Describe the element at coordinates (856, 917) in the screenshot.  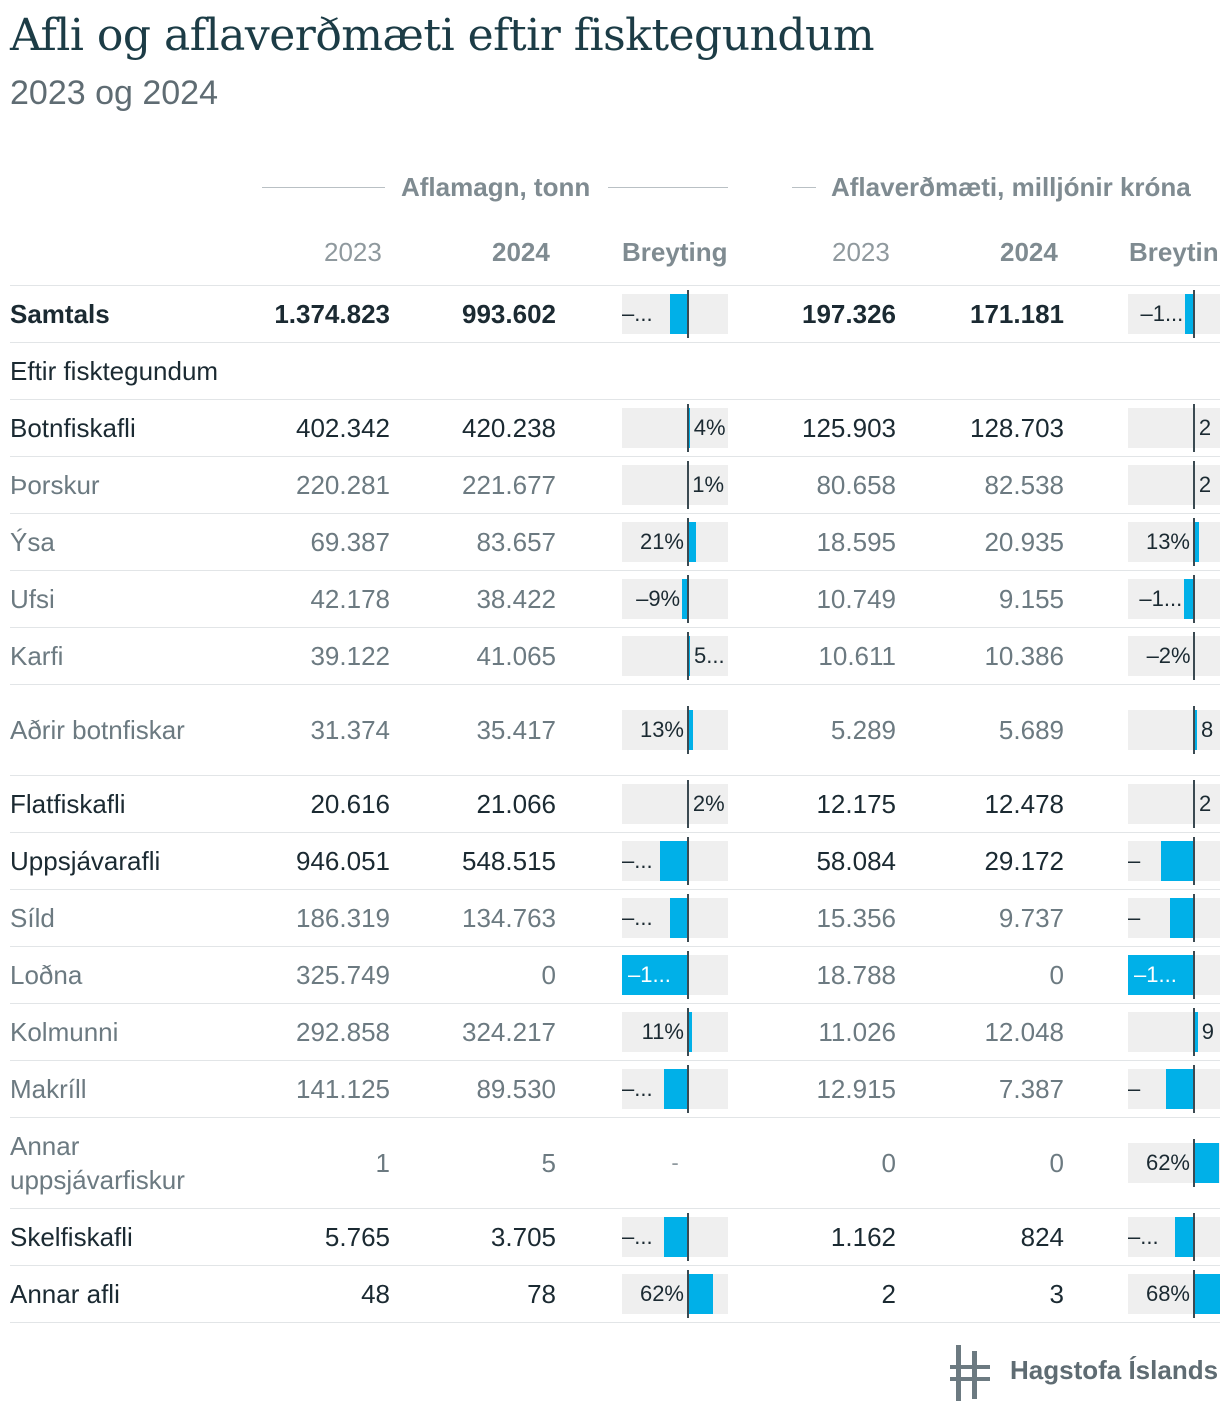
I see `value-2023-value: 15.356` at that location.